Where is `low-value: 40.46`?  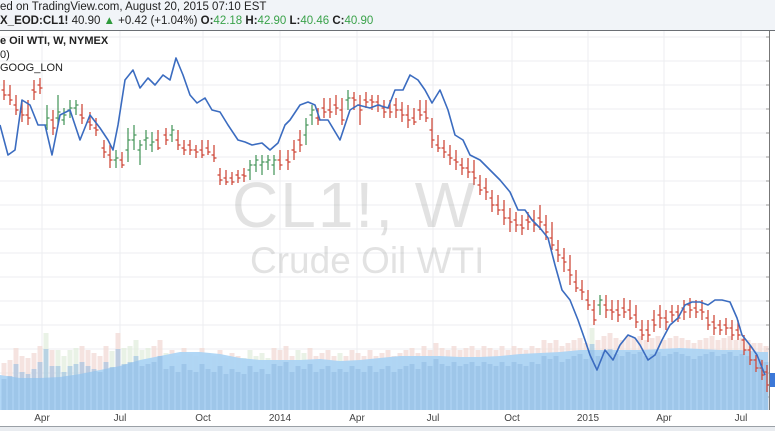 low-value: 40.46 is located at coordinates (315, 21).